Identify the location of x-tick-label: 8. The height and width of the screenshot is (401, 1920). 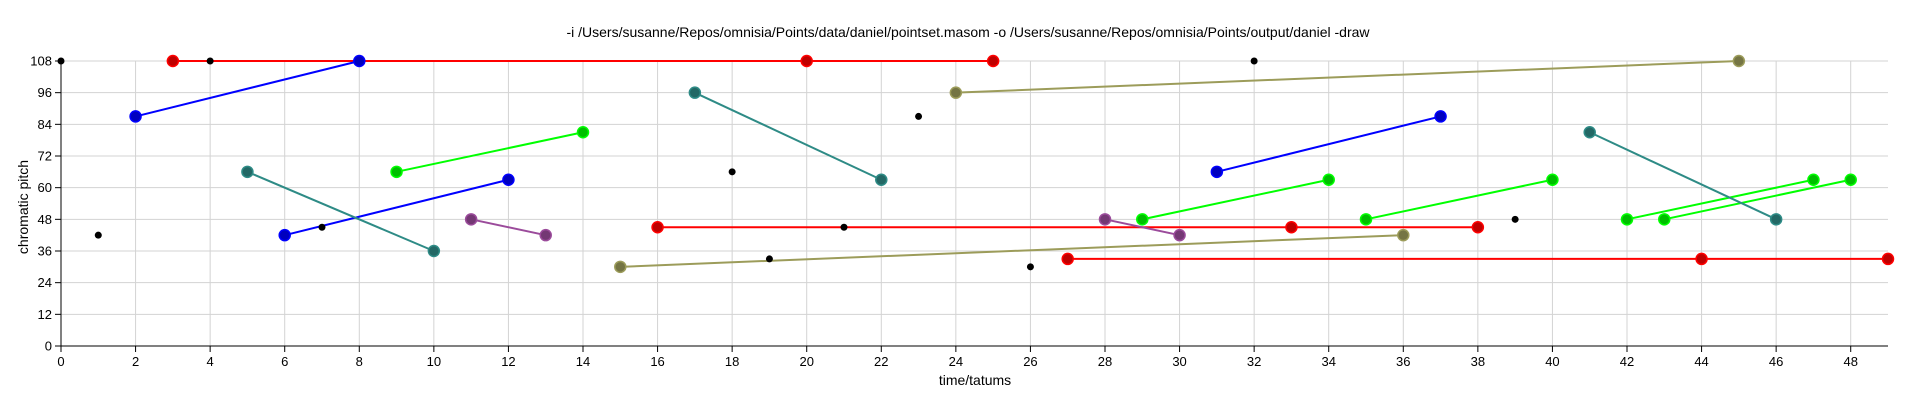
(359, 361).